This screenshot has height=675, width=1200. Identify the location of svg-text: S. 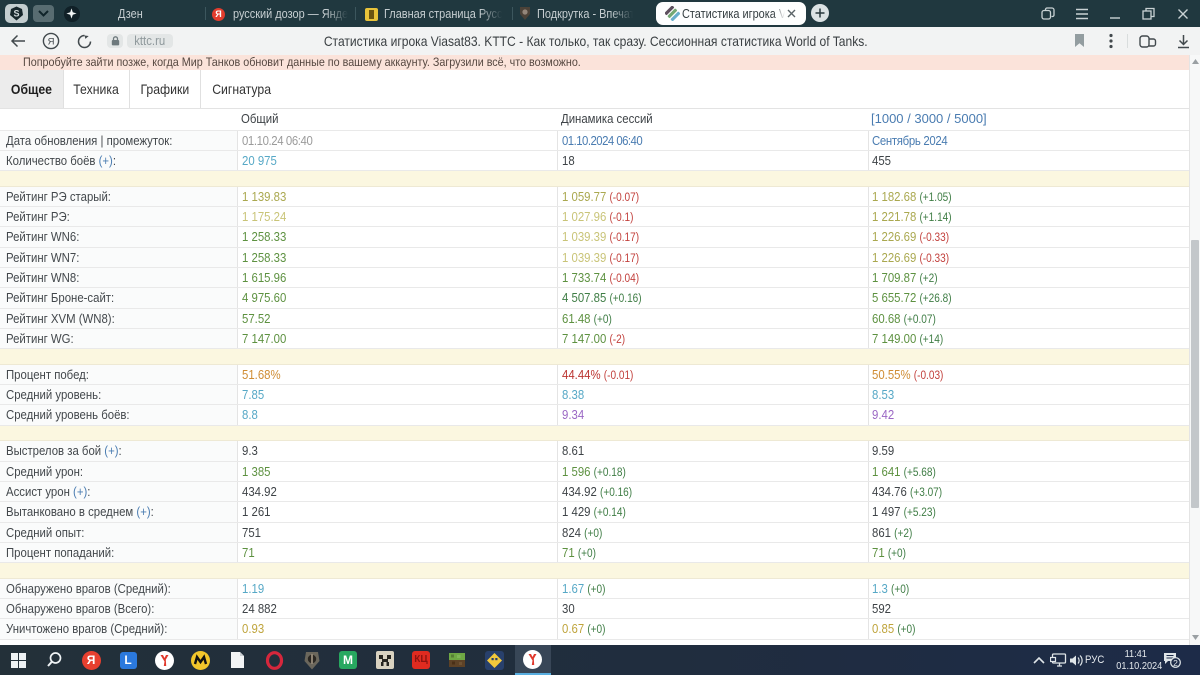
(16, 13).